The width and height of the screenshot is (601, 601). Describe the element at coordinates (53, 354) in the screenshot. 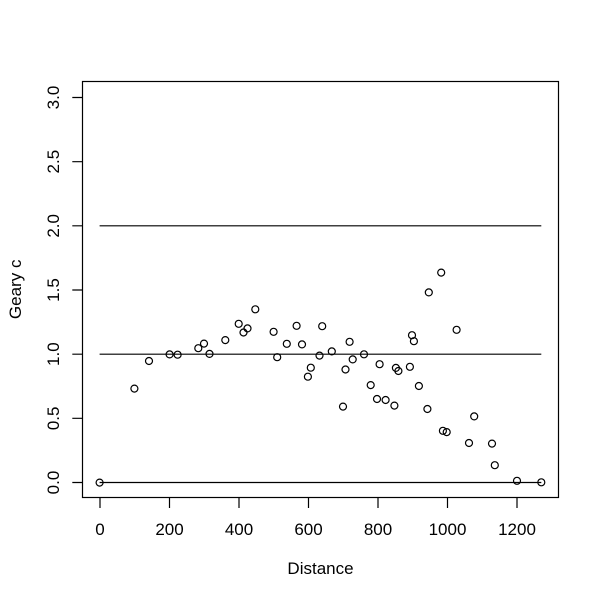

I see `svg-text: 1.0` at that location.